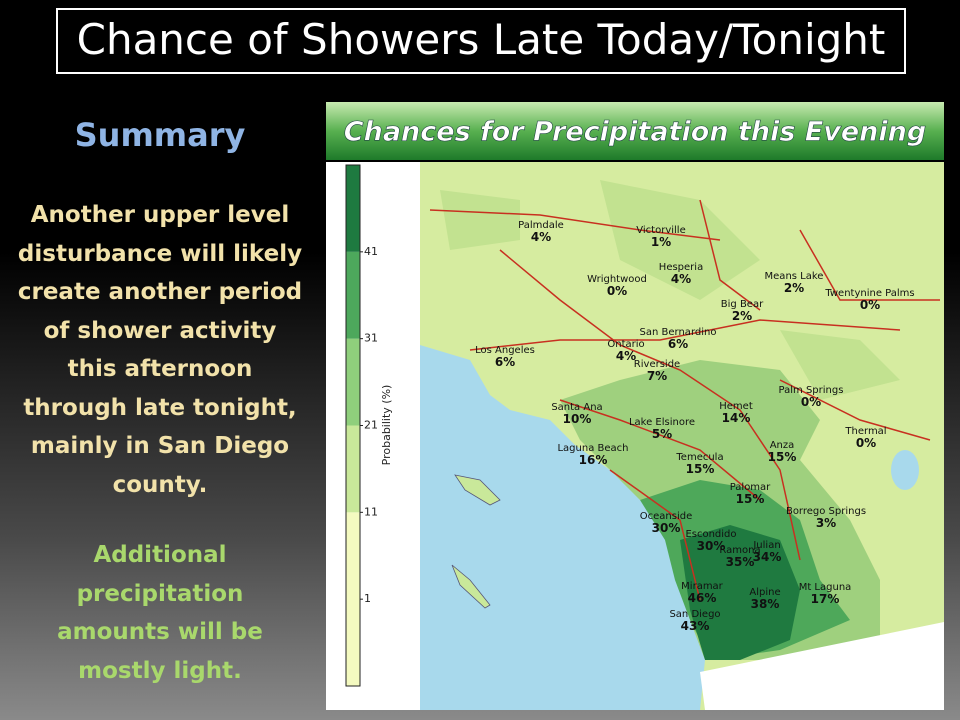  What do you see at coordinates (766, 545) in the screenshot?
I see `place-name: Julian` at bounding box center [766, 545].